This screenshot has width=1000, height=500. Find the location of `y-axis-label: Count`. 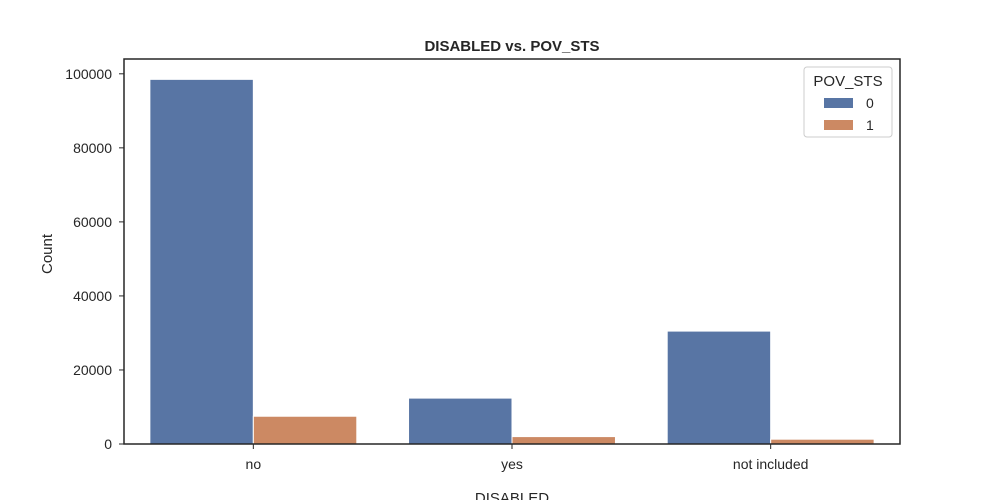

y-axis-label: Count is located at coordinates (47, 253).